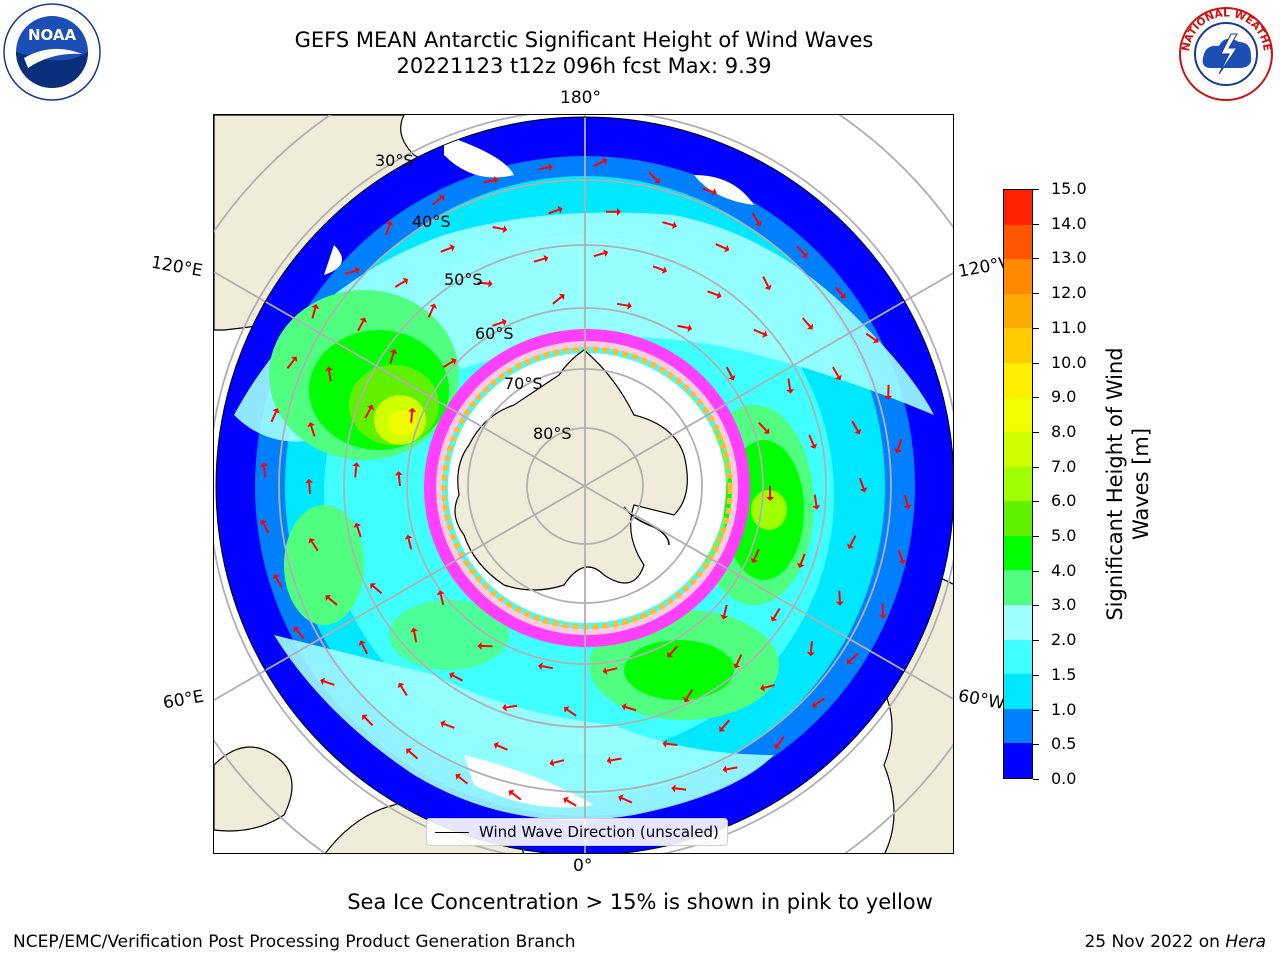  I want to click on svg-text: NOAA, so click(52, 35).